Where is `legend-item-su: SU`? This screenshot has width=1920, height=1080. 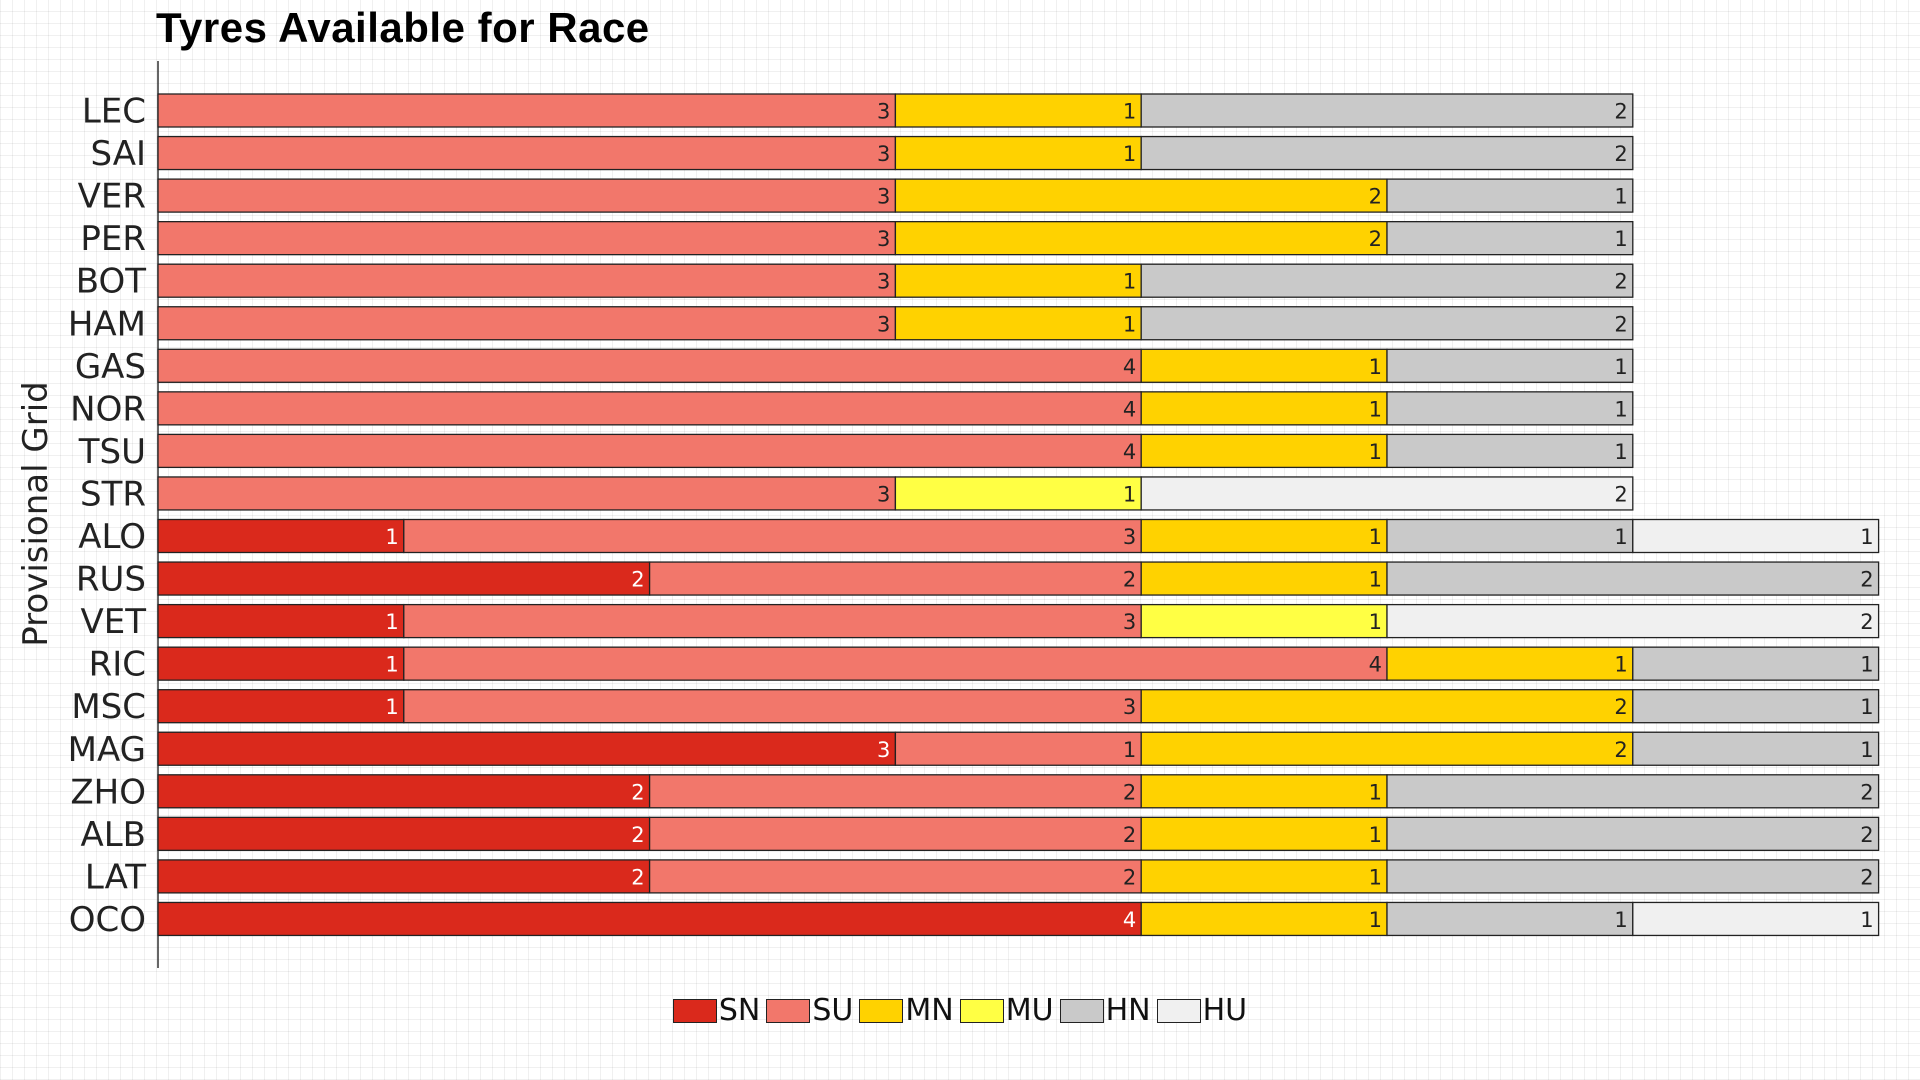 legend-item-su: SU is located at coordinates (809, 1010).